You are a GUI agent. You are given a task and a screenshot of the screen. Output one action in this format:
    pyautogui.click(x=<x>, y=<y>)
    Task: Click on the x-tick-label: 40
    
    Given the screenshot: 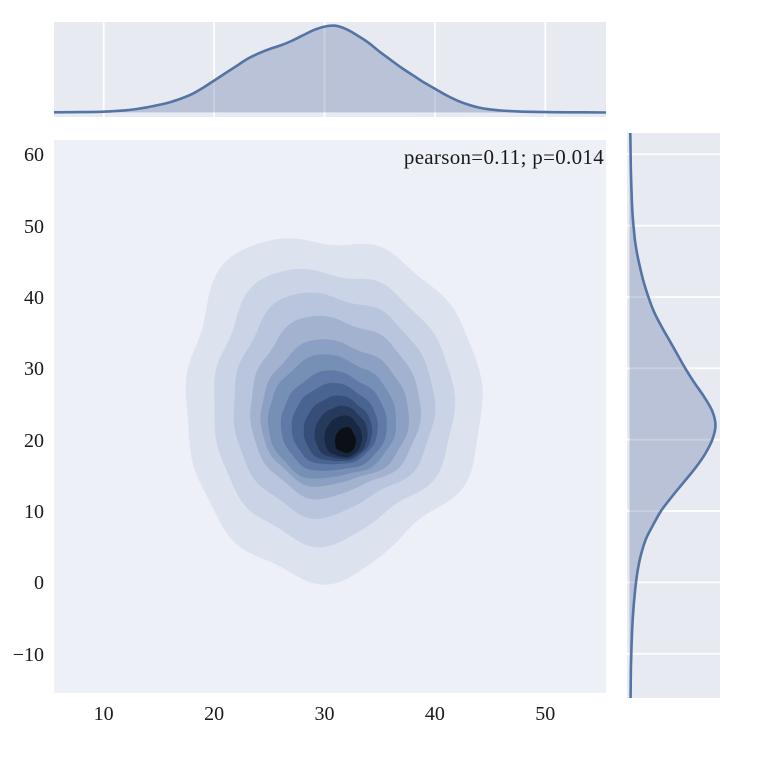 What is the action you would take?
    pyautogui.click(x=434, y=714)
    